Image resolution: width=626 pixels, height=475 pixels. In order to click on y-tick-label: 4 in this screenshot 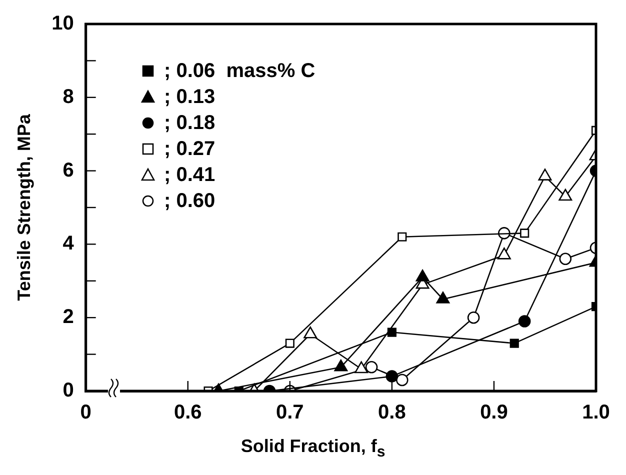, I will do `click(68, 243)`.